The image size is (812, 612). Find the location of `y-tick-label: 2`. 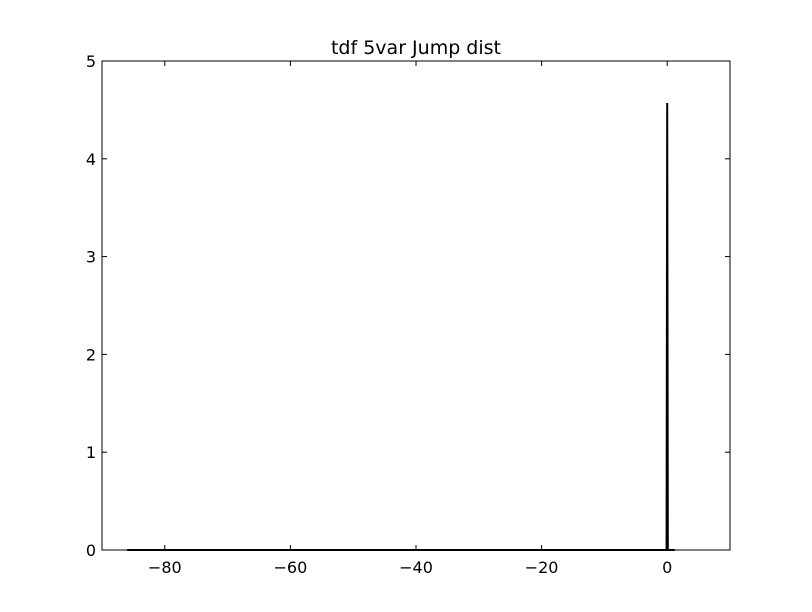

y-tick-label: 2 is located at coordinates (91, 354).